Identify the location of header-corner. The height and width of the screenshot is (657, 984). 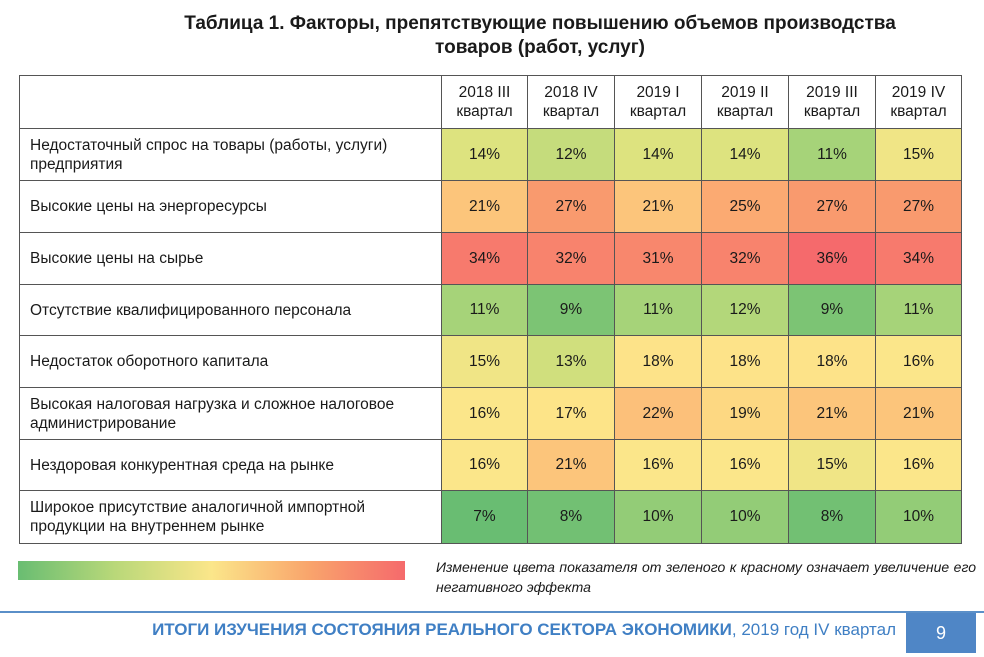
(230, 102).